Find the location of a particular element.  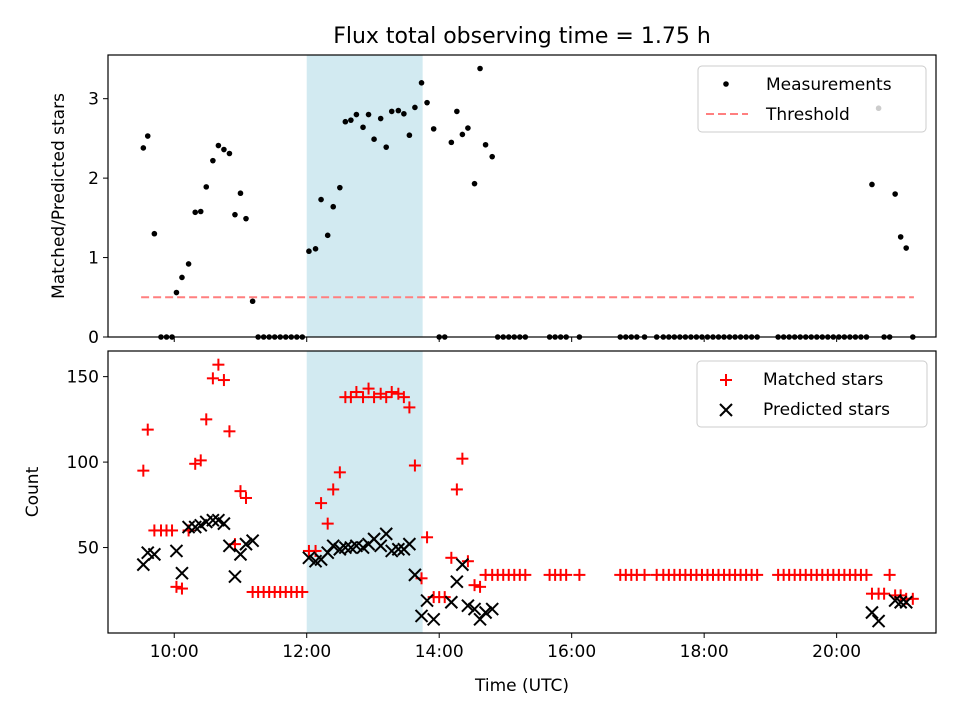

x-tick-label: 16:00 is located at coordinates (571, 652).